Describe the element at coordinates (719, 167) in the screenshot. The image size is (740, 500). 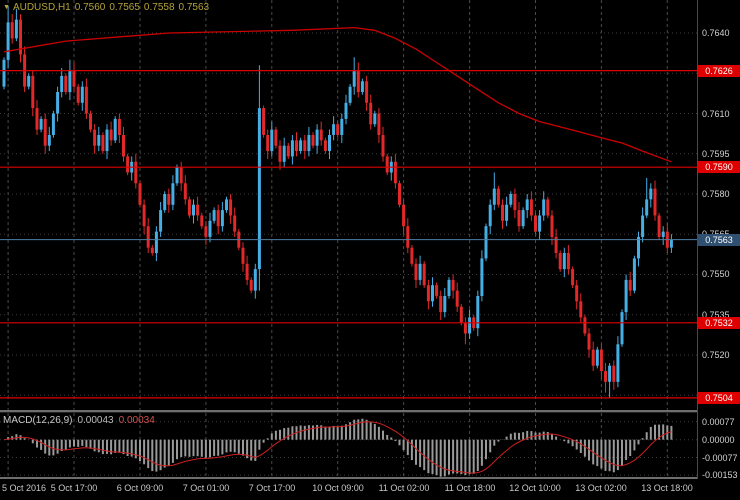
I see `hline-price-badge: 0.7590` at that location.